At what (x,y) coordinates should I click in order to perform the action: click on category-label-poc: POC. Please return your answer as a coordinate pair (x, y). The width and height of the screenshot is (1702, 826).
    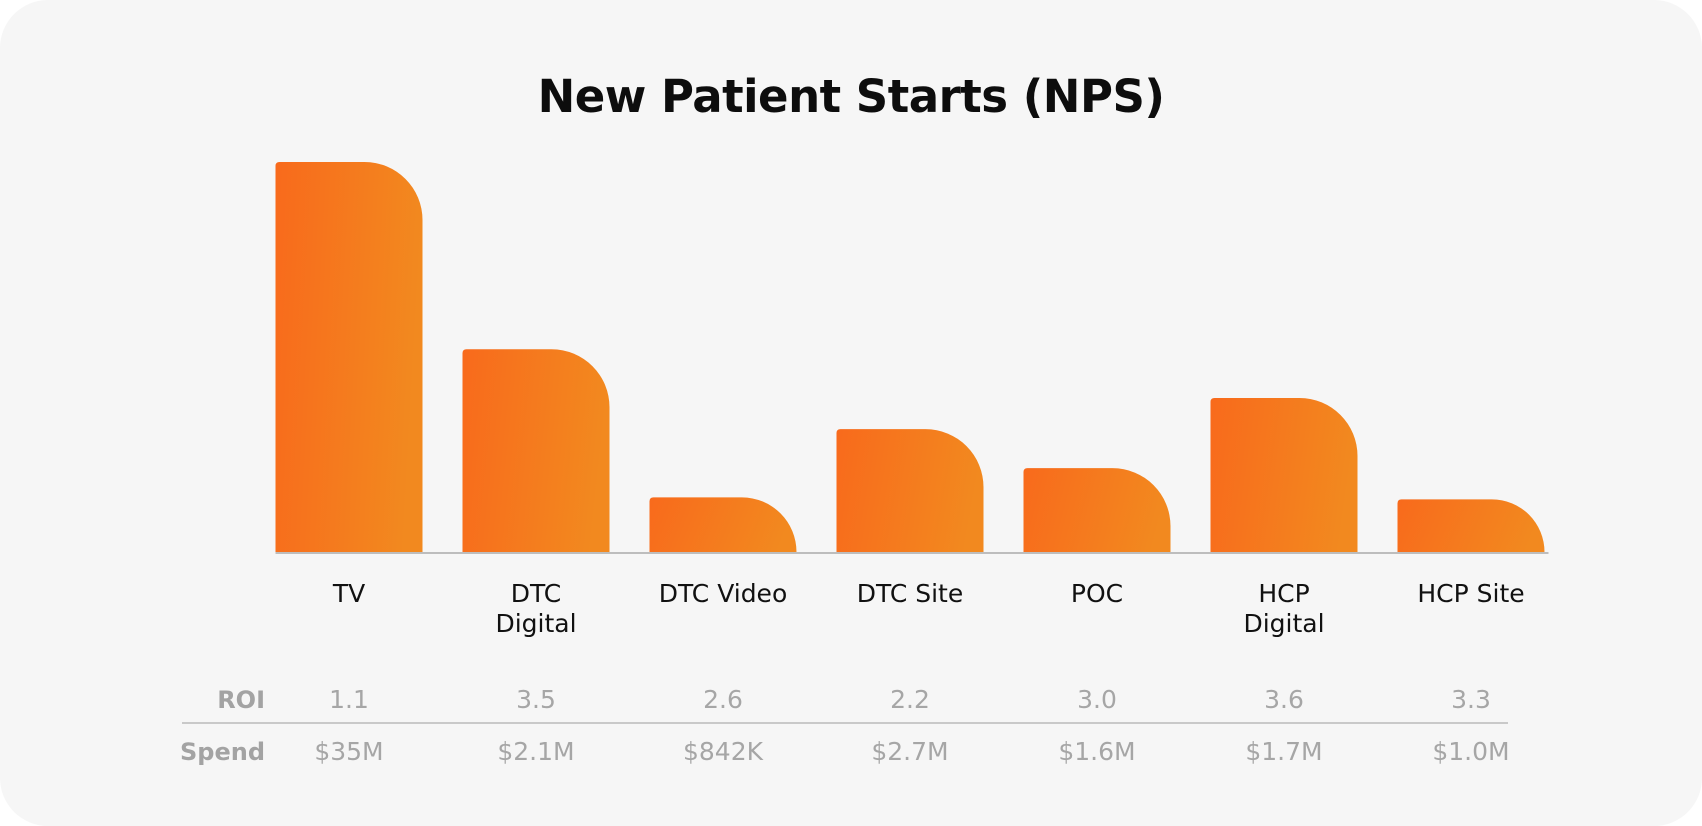
    Looking at the image, I should click on (1097, 593).